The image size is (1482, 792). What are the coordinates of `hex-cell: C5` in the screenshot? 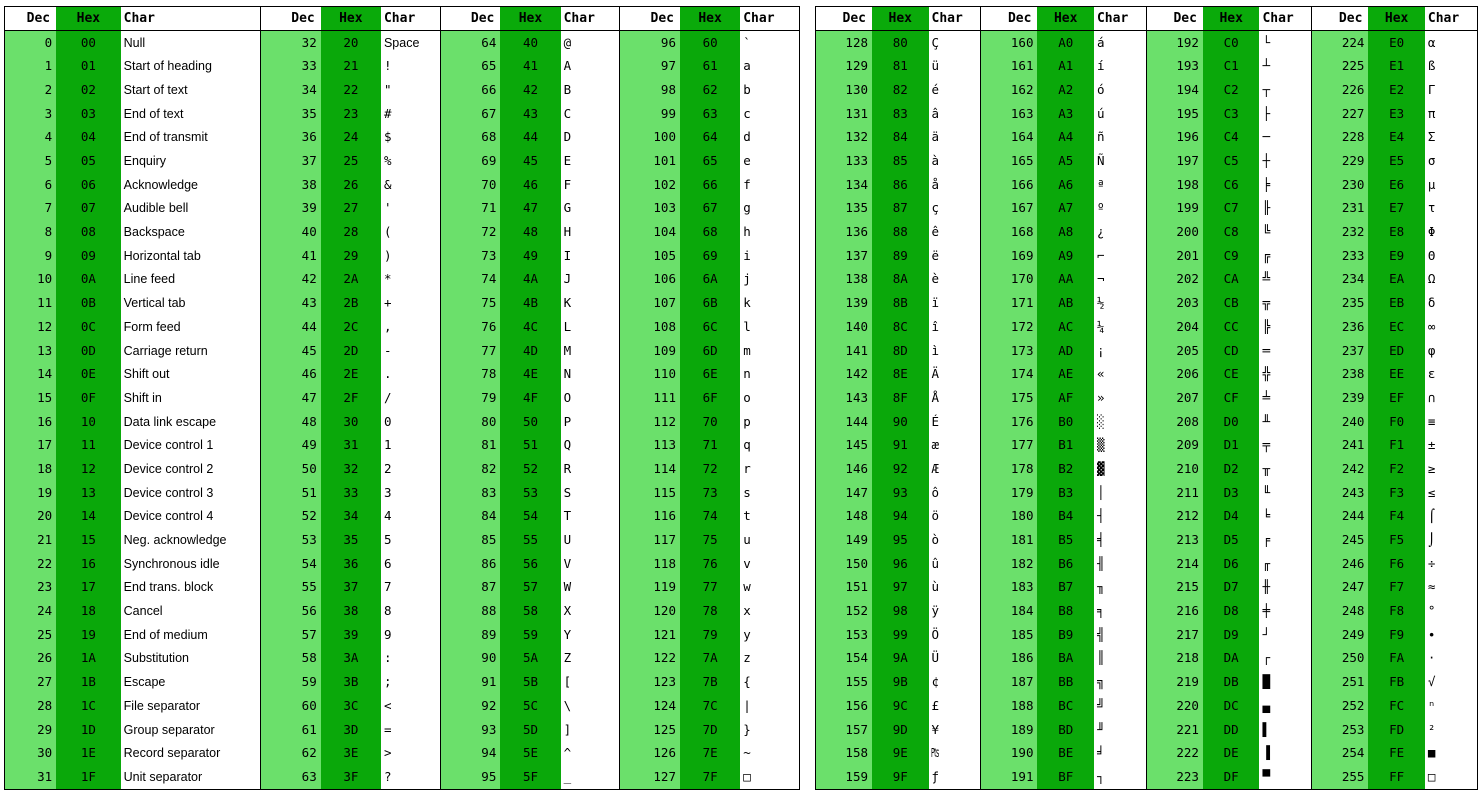 It's located at (1231, 161).